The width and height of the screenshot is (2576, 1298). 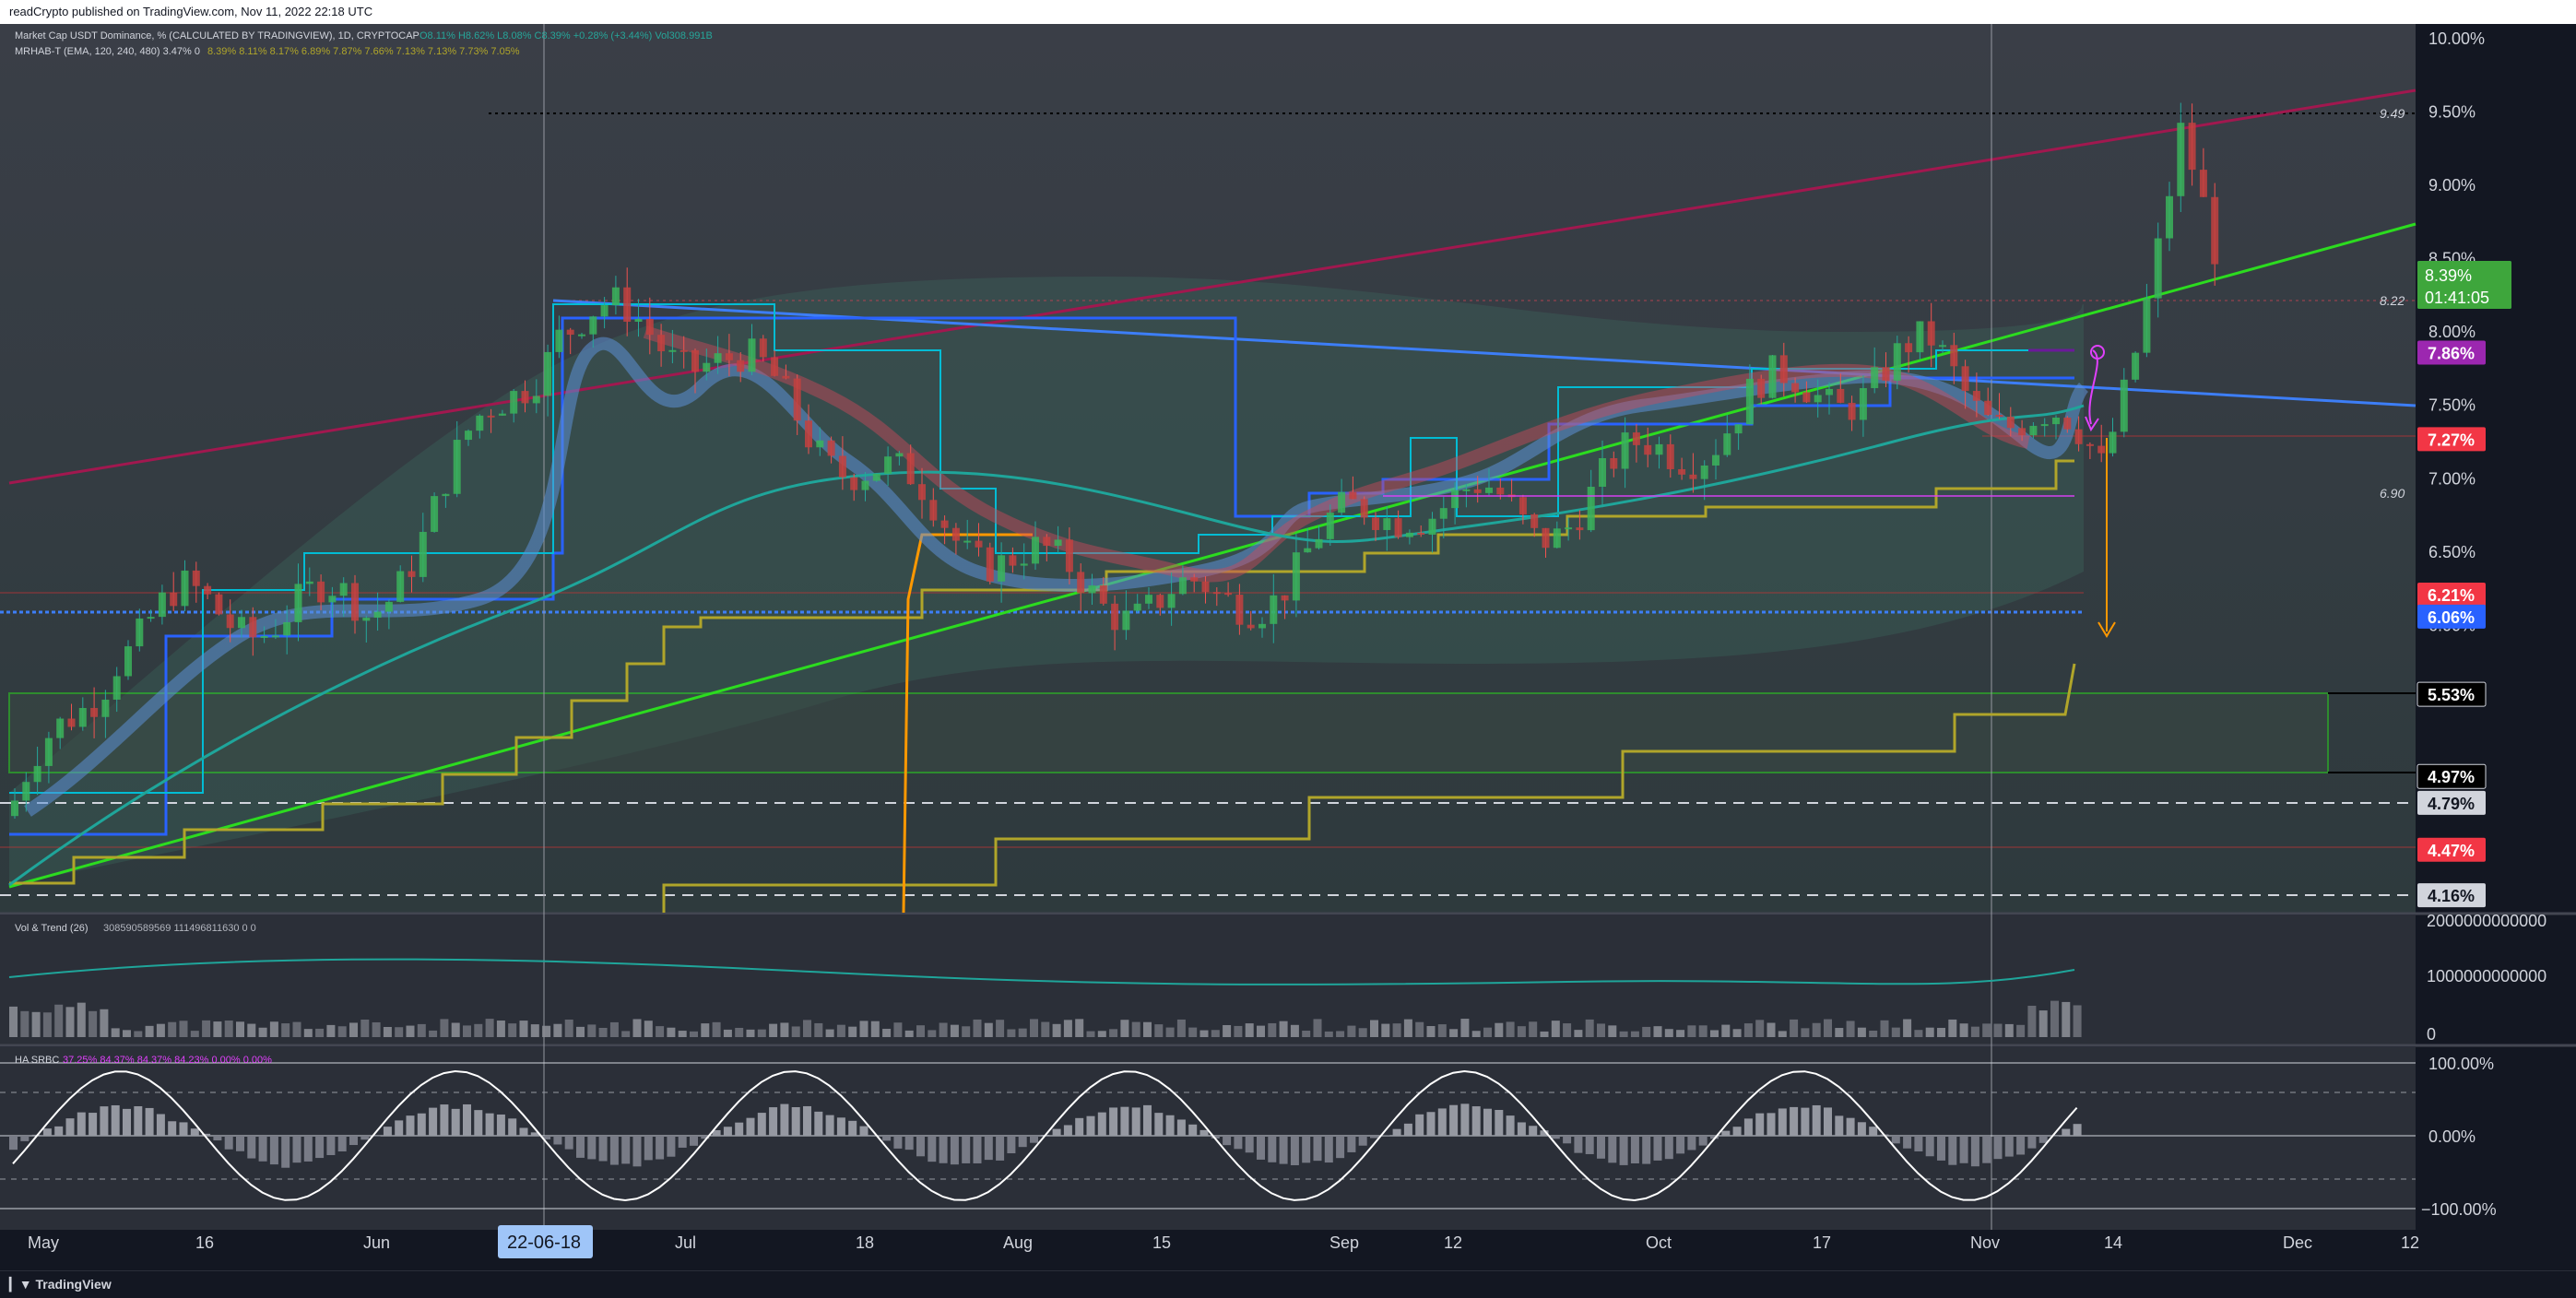 What do you see at coordinates (2392, 493) in the screenshot?
I see `side-label-6-90: 6.90` at bounding box center [2392, 493].